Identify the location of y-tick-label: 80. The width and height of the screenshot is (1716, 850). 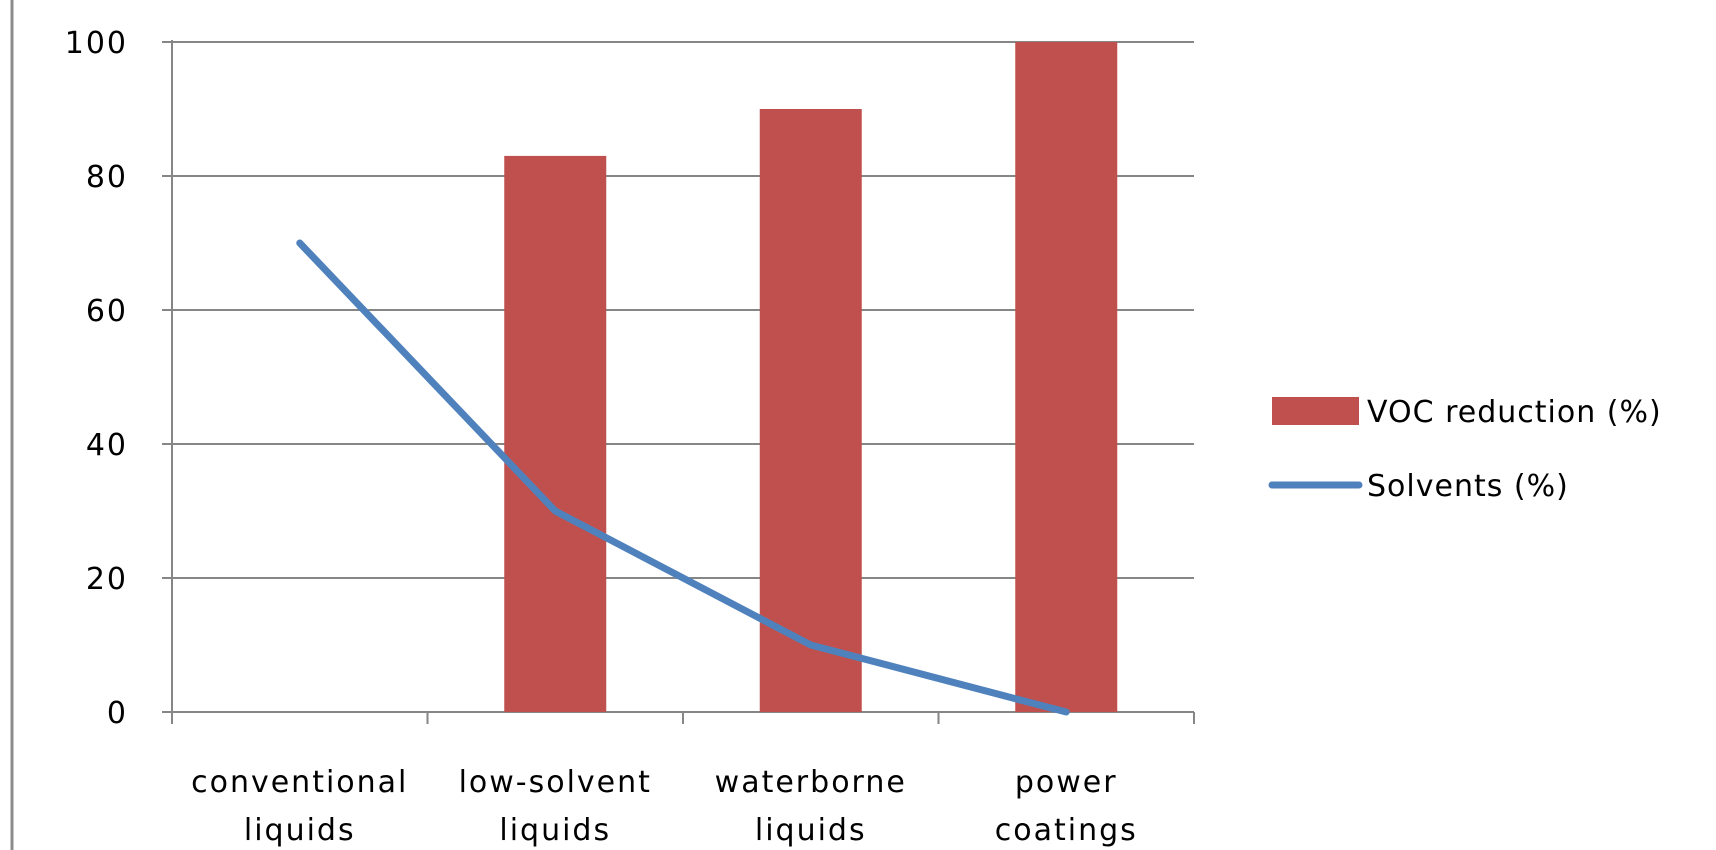
(107, 177).